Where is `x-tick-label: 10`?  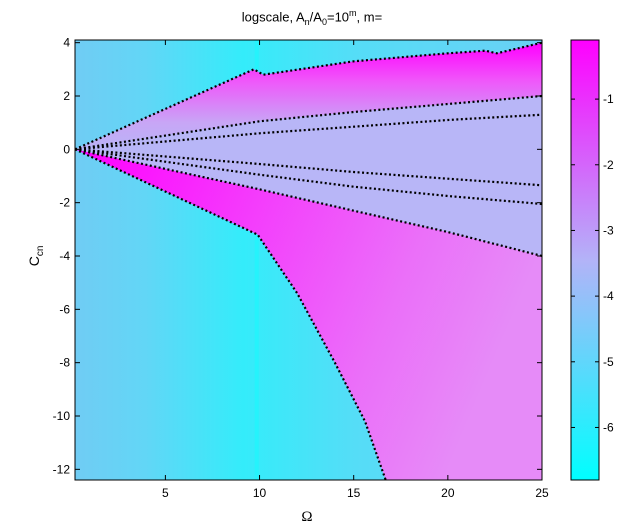
x-tick-label: 10 is located at coordinates (260, 493).